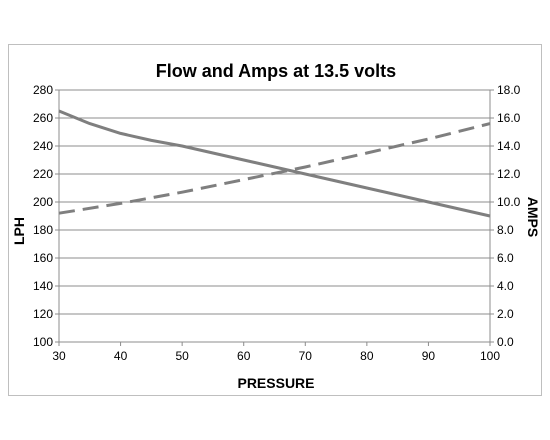 The height and width of the screenshot is (440, 550). Describe the element at coordinates (505, 314) in the screenshot. I see `y2-tick-label: 2.0` at that location.